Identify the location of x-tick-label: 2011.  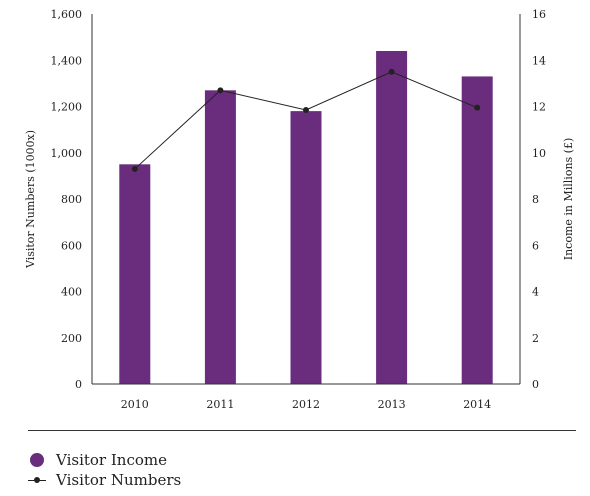
(220, 404).